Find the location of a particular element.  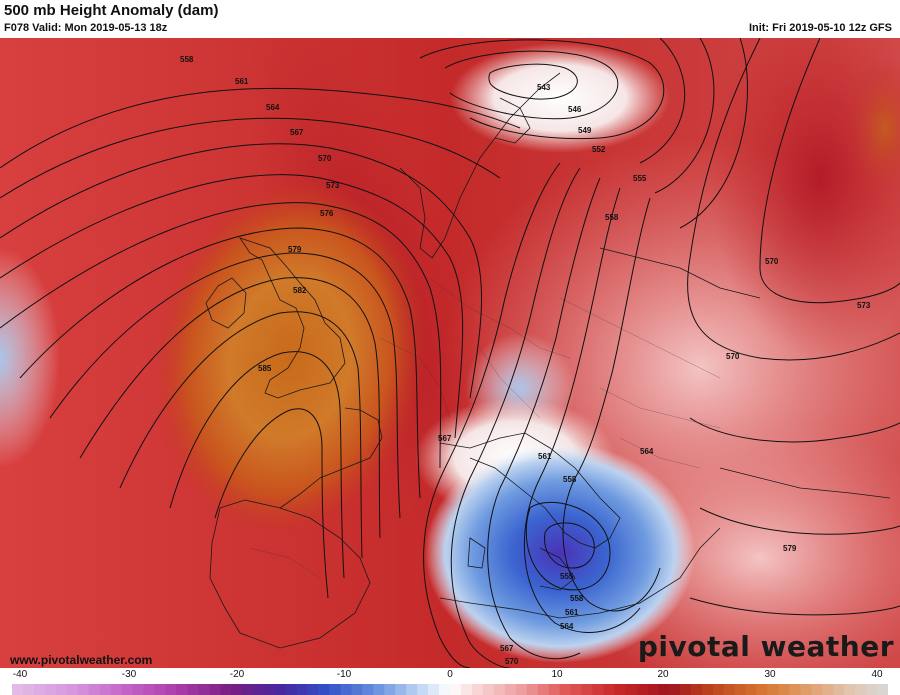

colorbar-tick-label: 40 is located at coordinates (877, 674).